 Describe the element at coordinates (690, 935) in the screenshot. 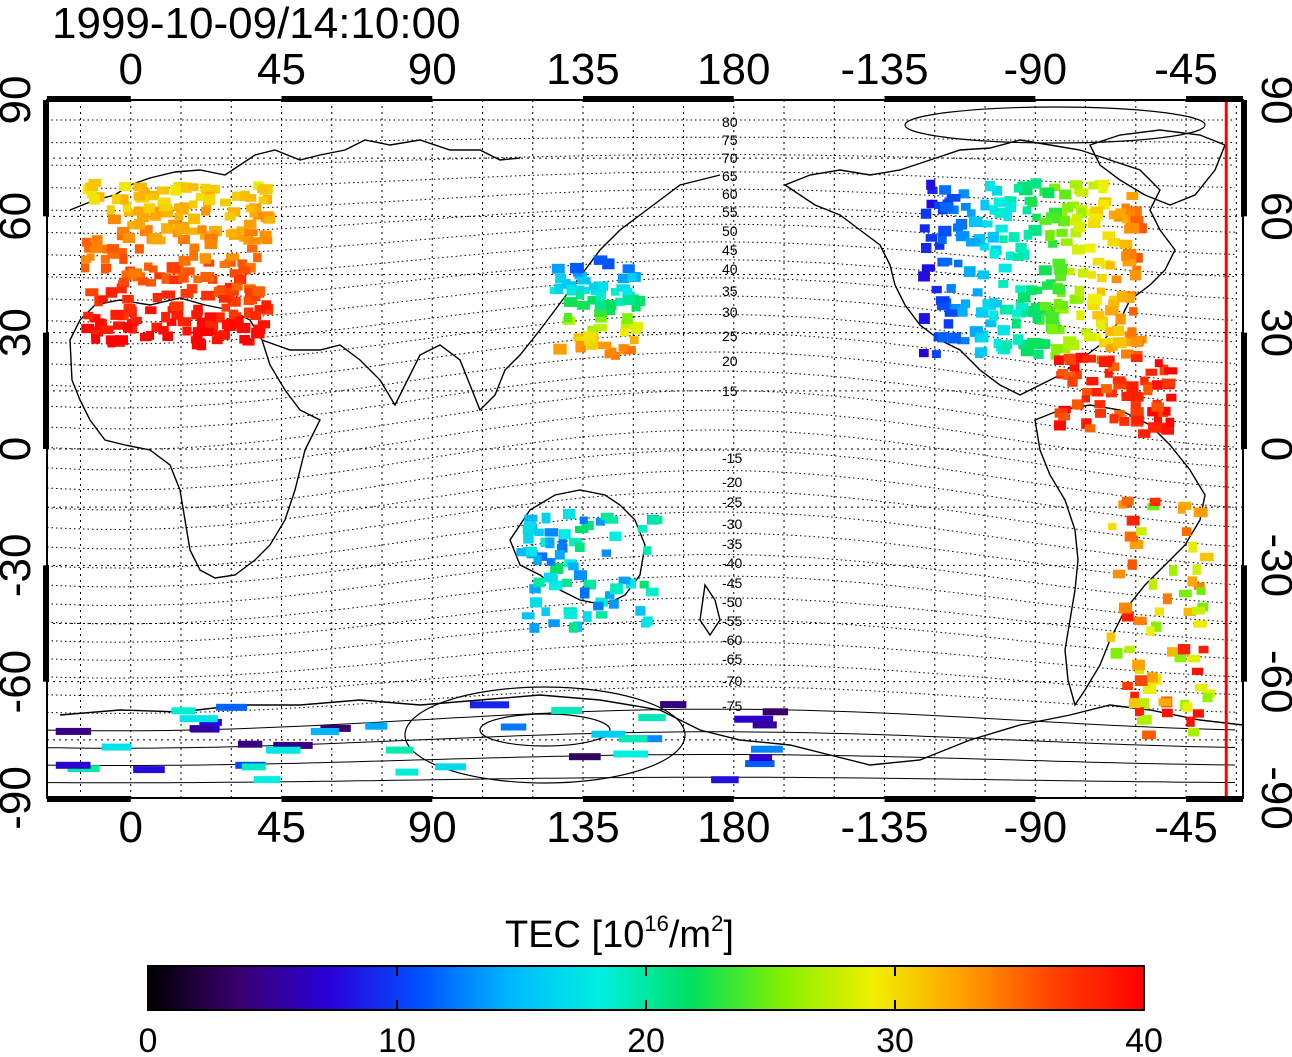

I see `colorbar-label-mid: /m` at that location.